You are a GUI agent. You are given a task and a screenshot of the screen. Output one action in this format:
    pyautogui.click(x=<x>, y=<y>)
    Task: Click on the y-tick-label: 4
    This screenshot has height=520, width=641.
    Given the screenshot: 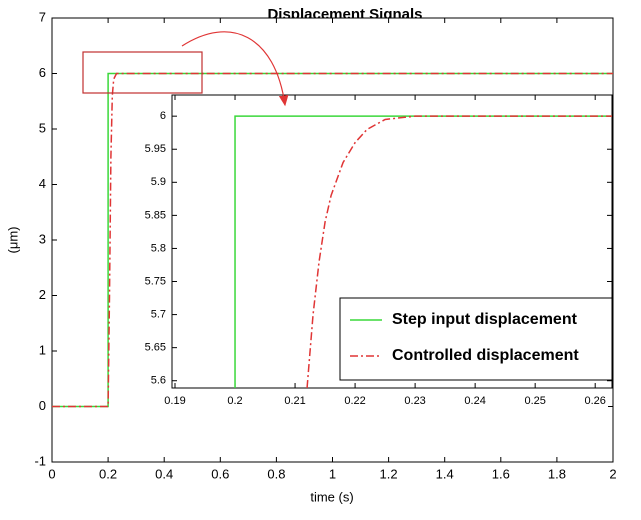 What is the action you would take?
    pyautogui.click(x=42, y=183)
    